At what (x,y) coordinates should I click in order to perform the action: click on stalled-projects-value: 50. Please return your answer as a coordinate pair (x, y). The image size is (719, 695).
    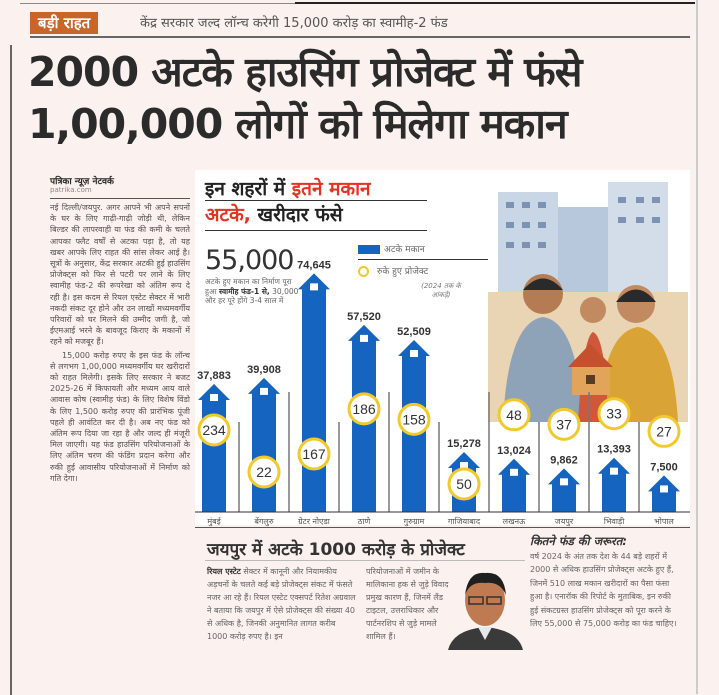
    Looking at the image, I should click on (464, 484).